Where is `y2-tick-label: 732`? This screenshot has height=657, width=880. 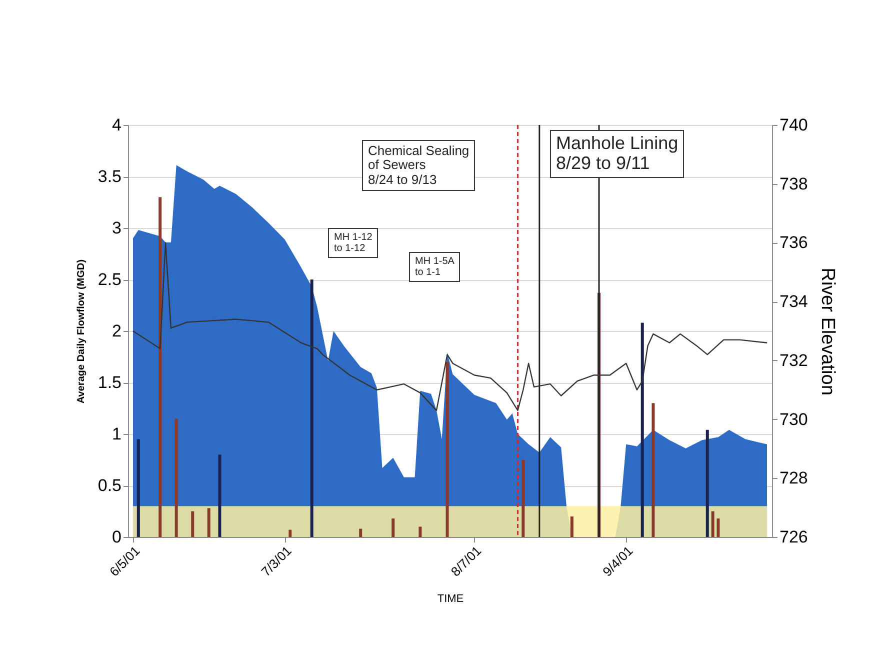
y2-tick-label: 732 is located at coordinates (794, 360).